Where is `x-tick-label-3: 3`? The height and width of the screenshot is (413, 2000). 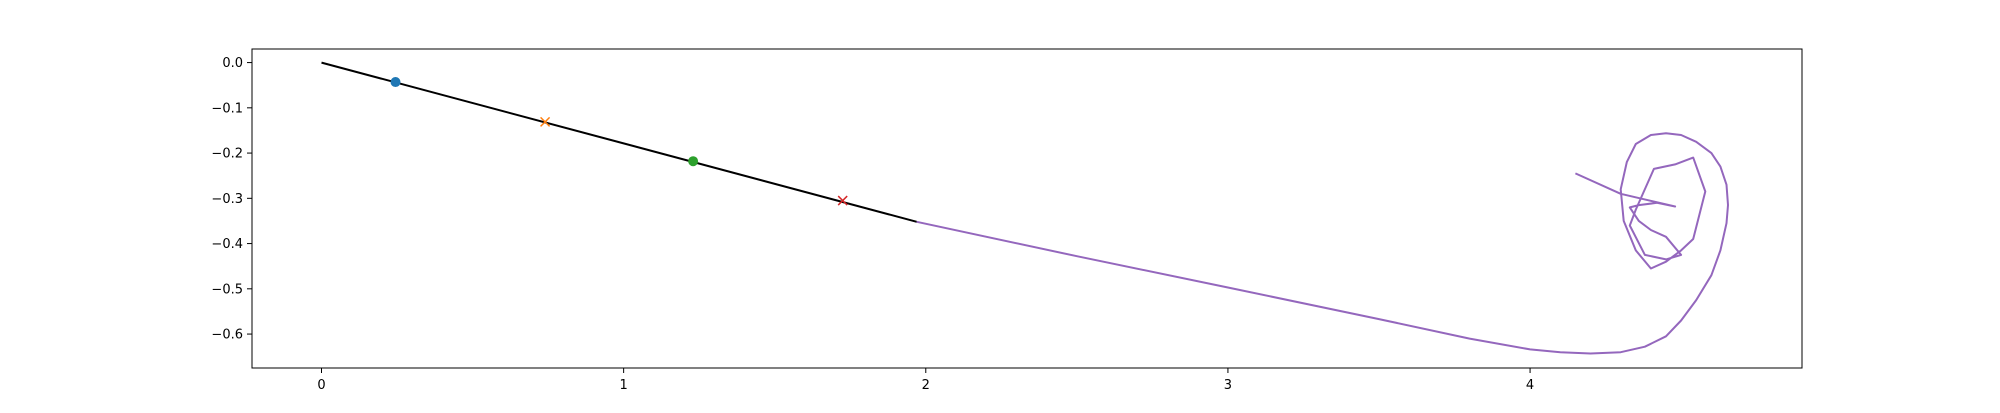 x-tick-label-3: 3 is located at coordinates (1228, 385).